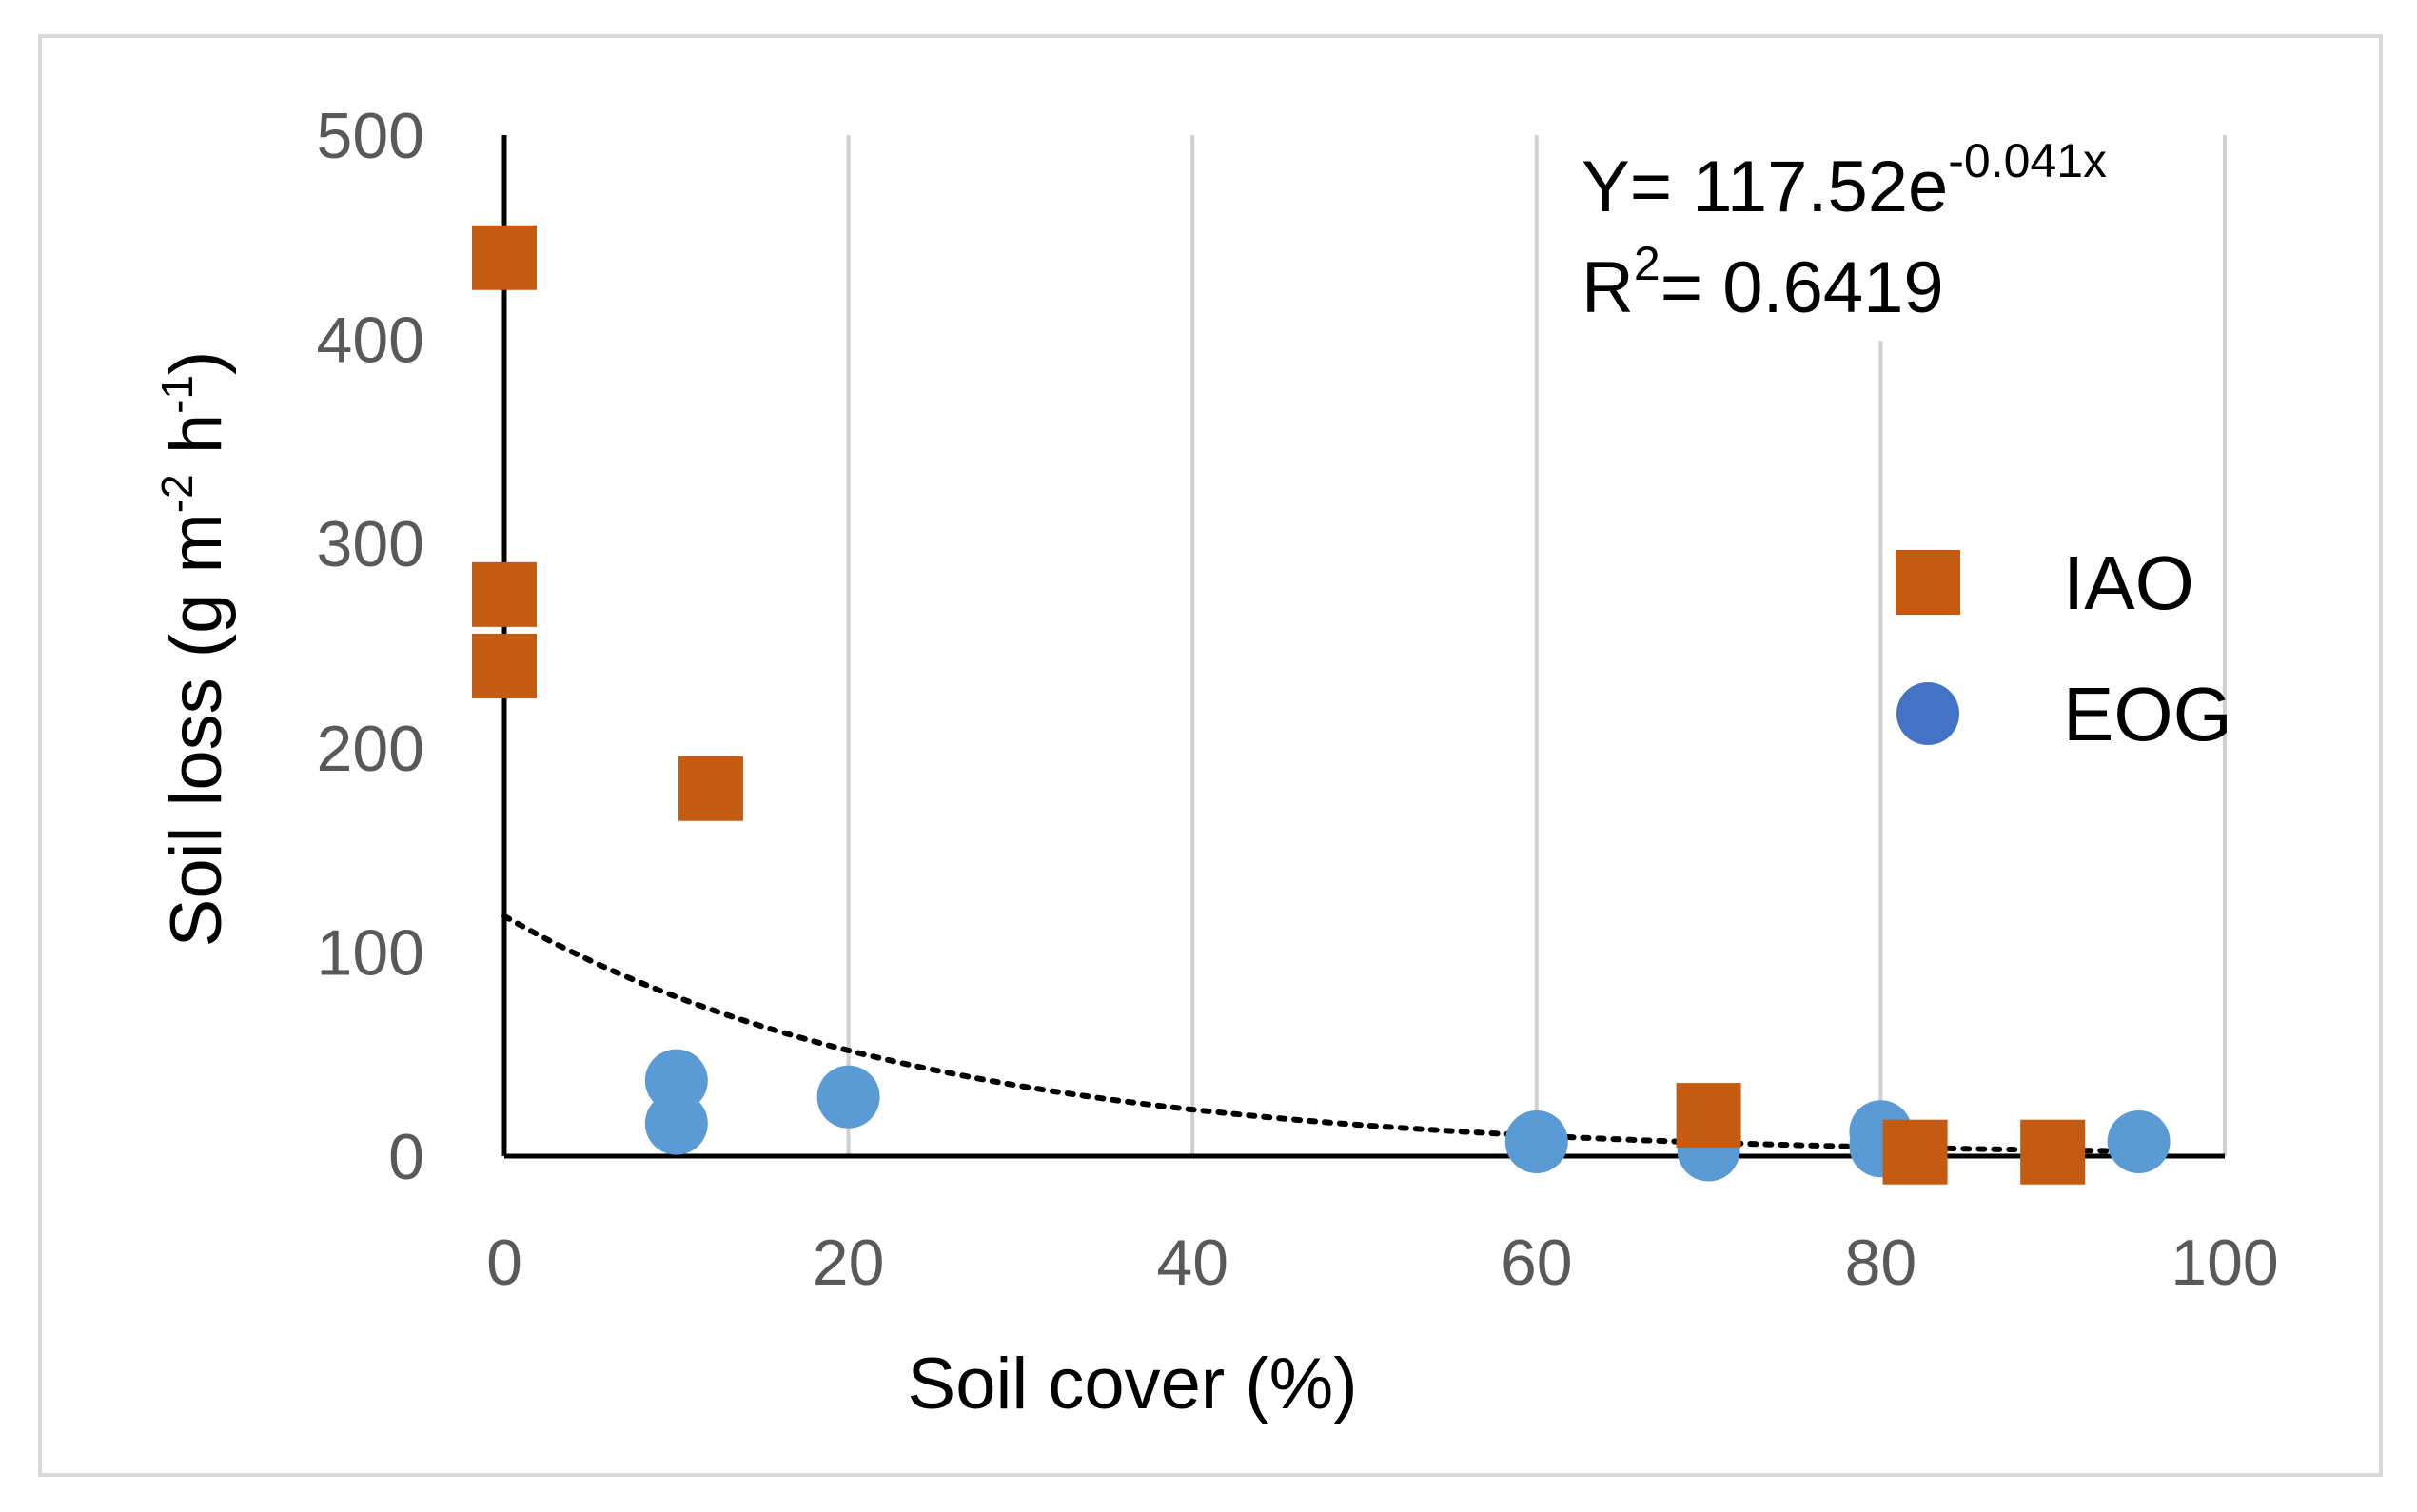  I want to click on x-tick-label-100: 100, so click(2224, 1263).